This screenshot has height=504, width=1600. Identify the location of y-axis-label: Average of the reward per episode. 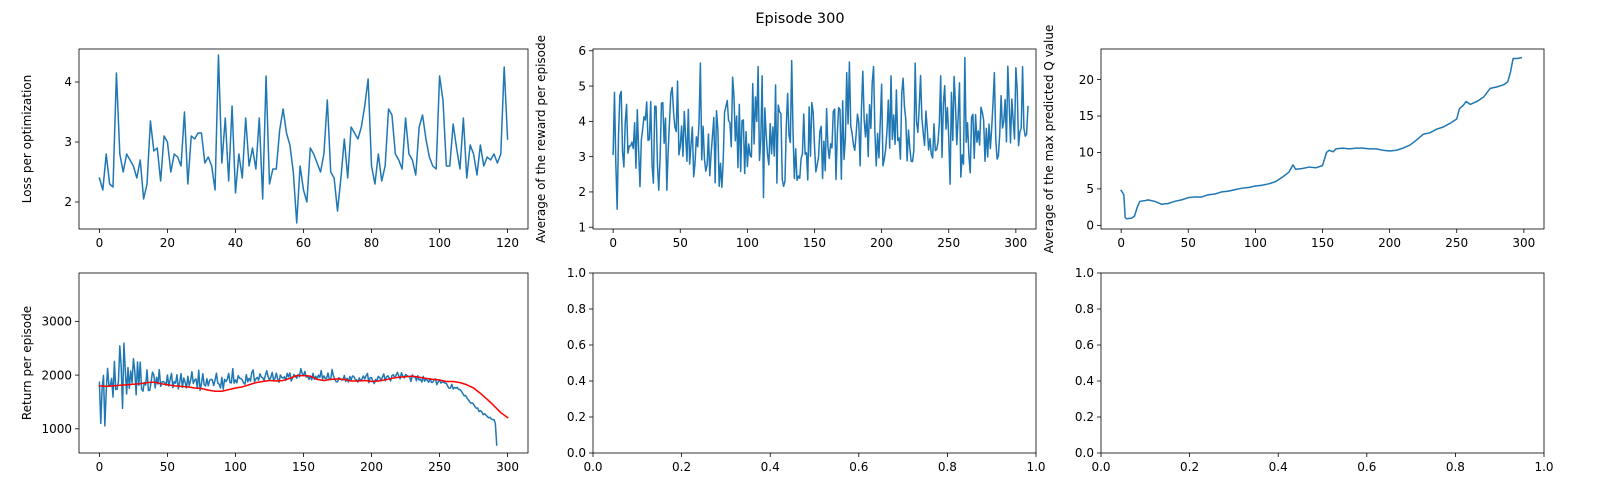
(541, 139).